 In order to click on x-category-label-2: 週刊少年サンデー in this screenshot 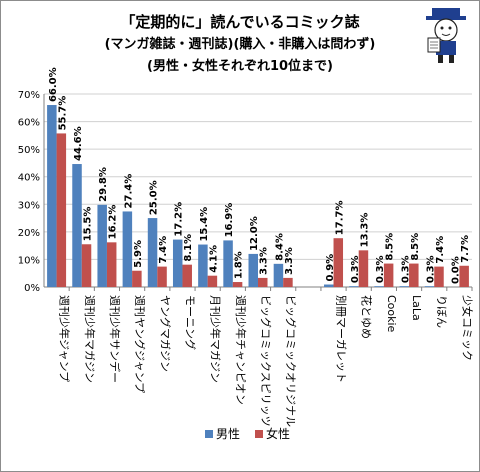, I will do `click(115, 339)`.